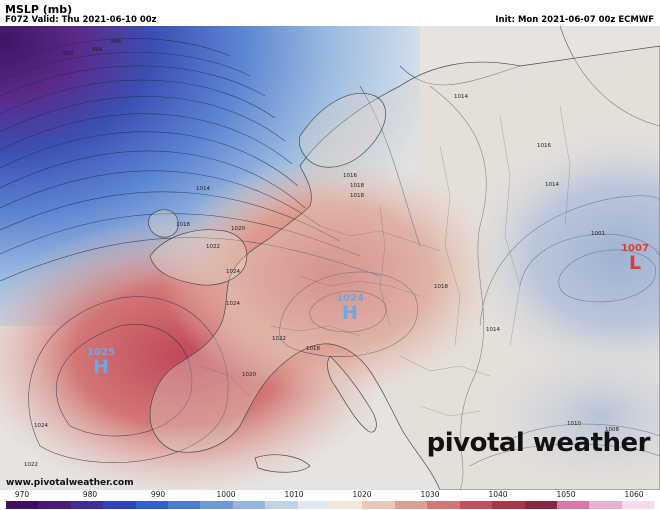  I want to click on brand-watermark: pivotal weather, so click(538, 443).